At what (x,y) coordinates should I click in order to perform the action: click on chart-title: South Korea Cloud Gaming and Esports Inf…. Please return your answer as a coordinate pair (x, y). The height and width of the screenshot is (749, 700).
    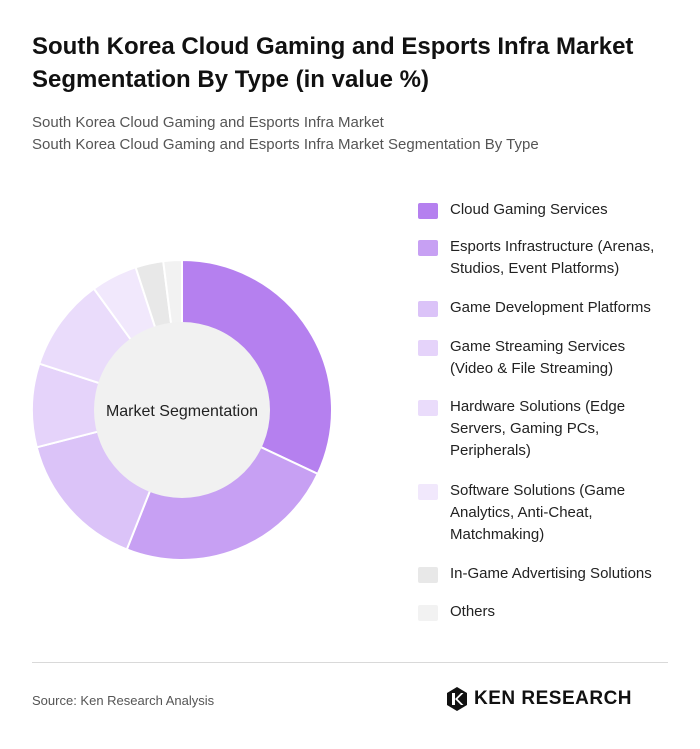
    Looking at the image, I should click on (333, 63).